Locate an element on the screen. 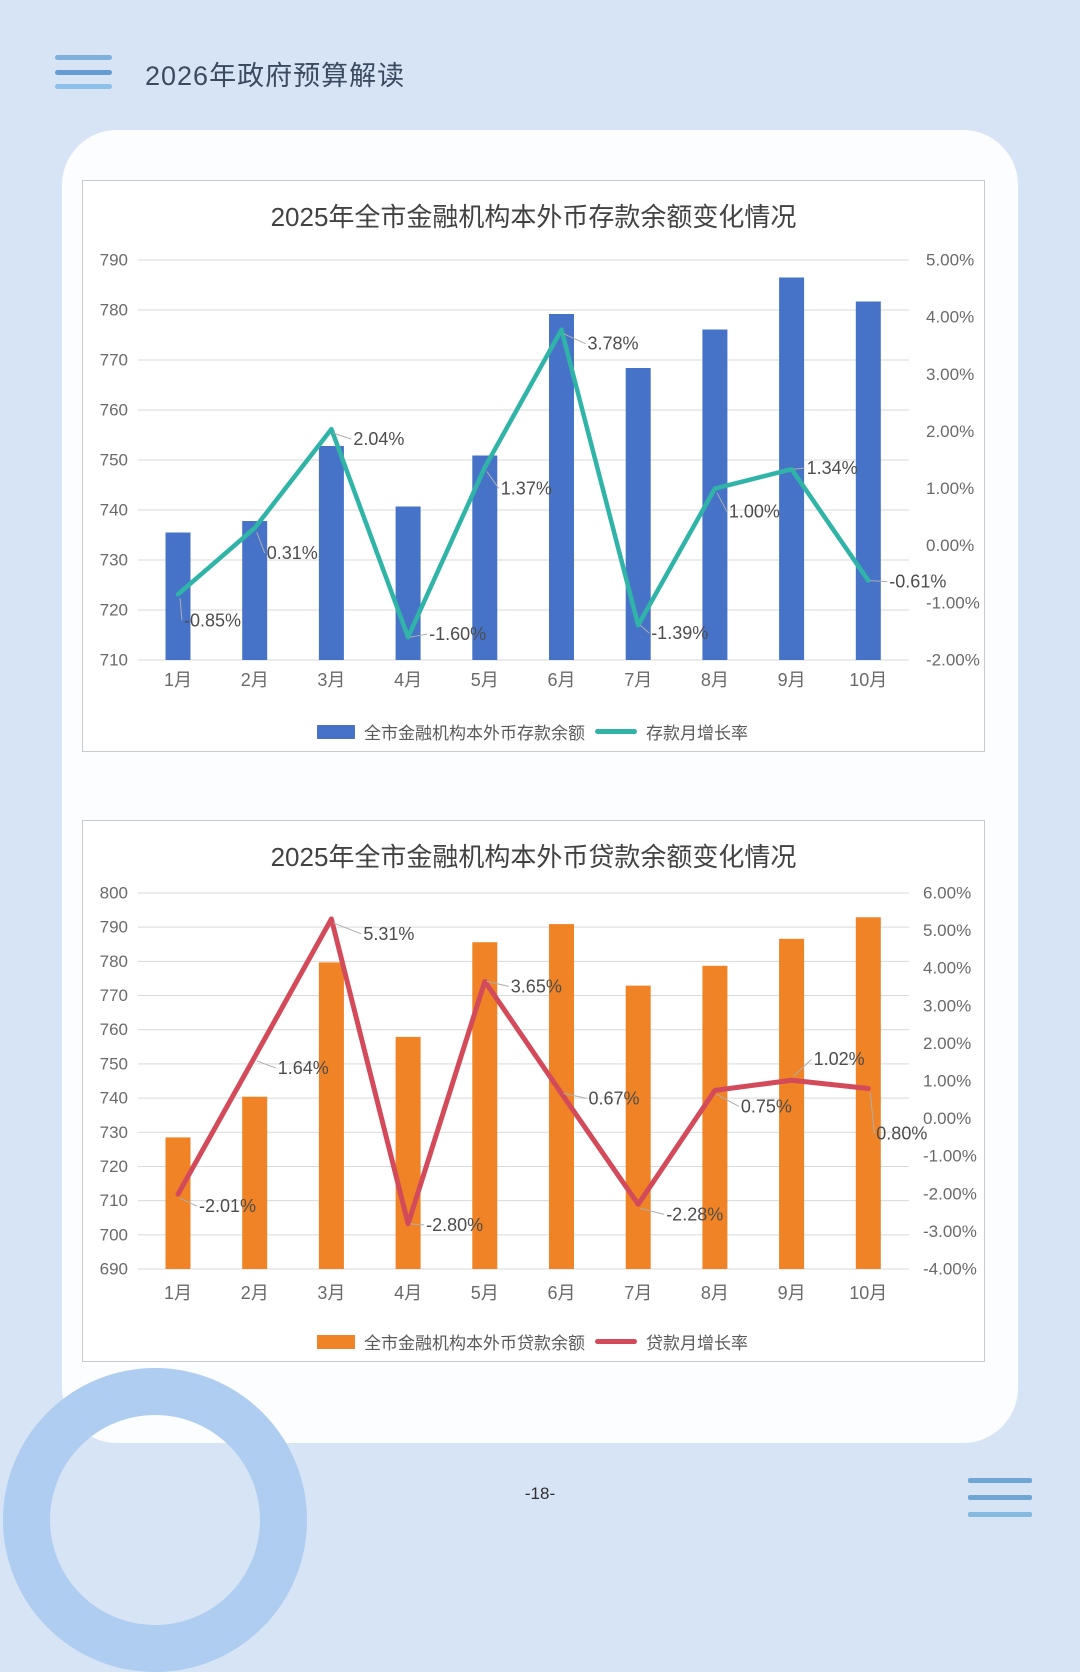 This screenshot has height=1672, width=1080. menu-icon-bottom is located at coordinates (1000, 1497).